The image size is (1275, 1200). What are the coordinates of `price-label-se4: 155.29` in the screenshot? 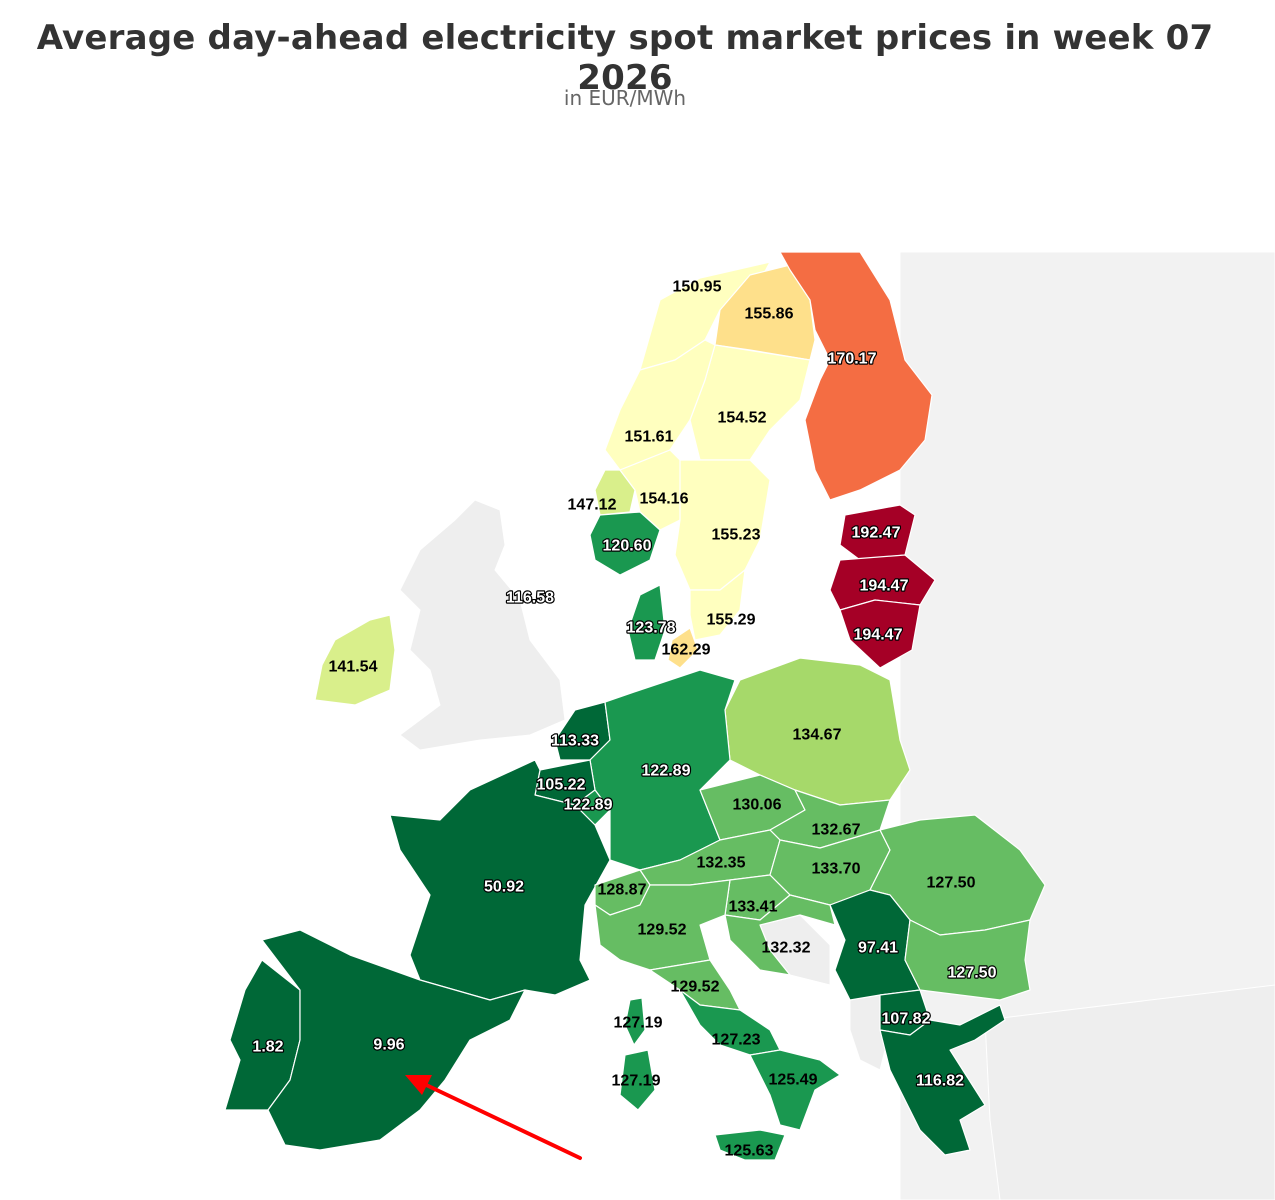 It's located at (731, 620).